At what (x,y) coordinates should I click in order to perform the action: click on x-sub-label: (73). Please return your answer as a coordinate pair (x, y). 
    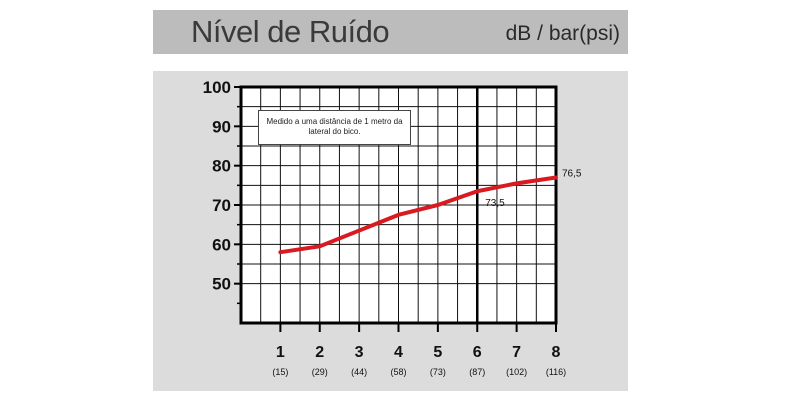
    Looking at the image, I should click on (438, 372).